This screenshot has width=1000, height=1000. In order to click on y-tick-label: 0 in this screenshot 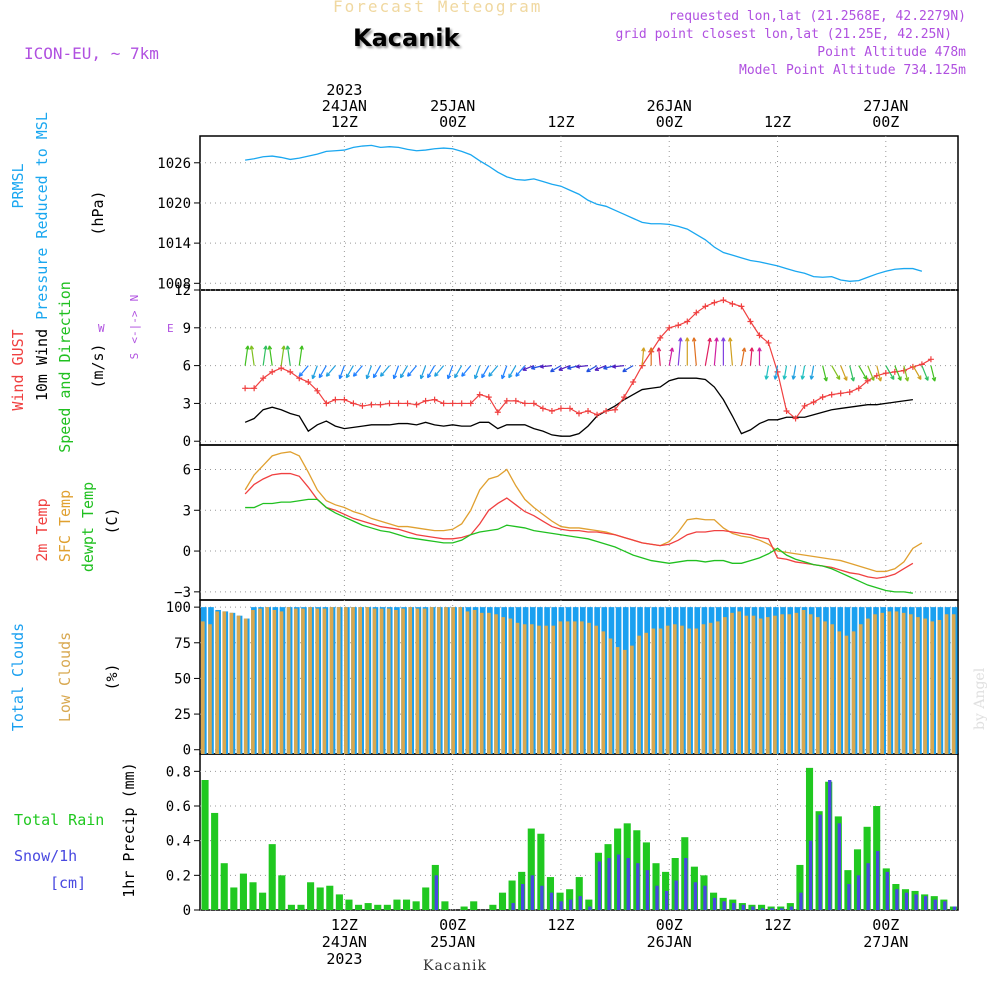, I will do `click(187, 552)`.